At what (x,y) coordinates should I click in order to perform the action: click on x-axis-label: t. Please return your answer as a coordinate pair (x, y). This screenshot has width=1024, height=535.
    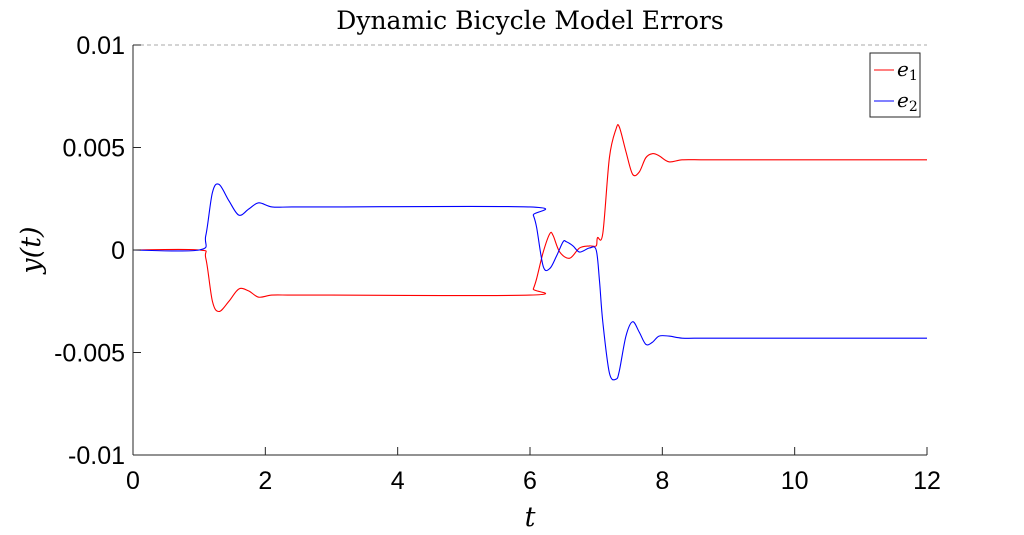
    Looking at the image, I should click on (530, 517).